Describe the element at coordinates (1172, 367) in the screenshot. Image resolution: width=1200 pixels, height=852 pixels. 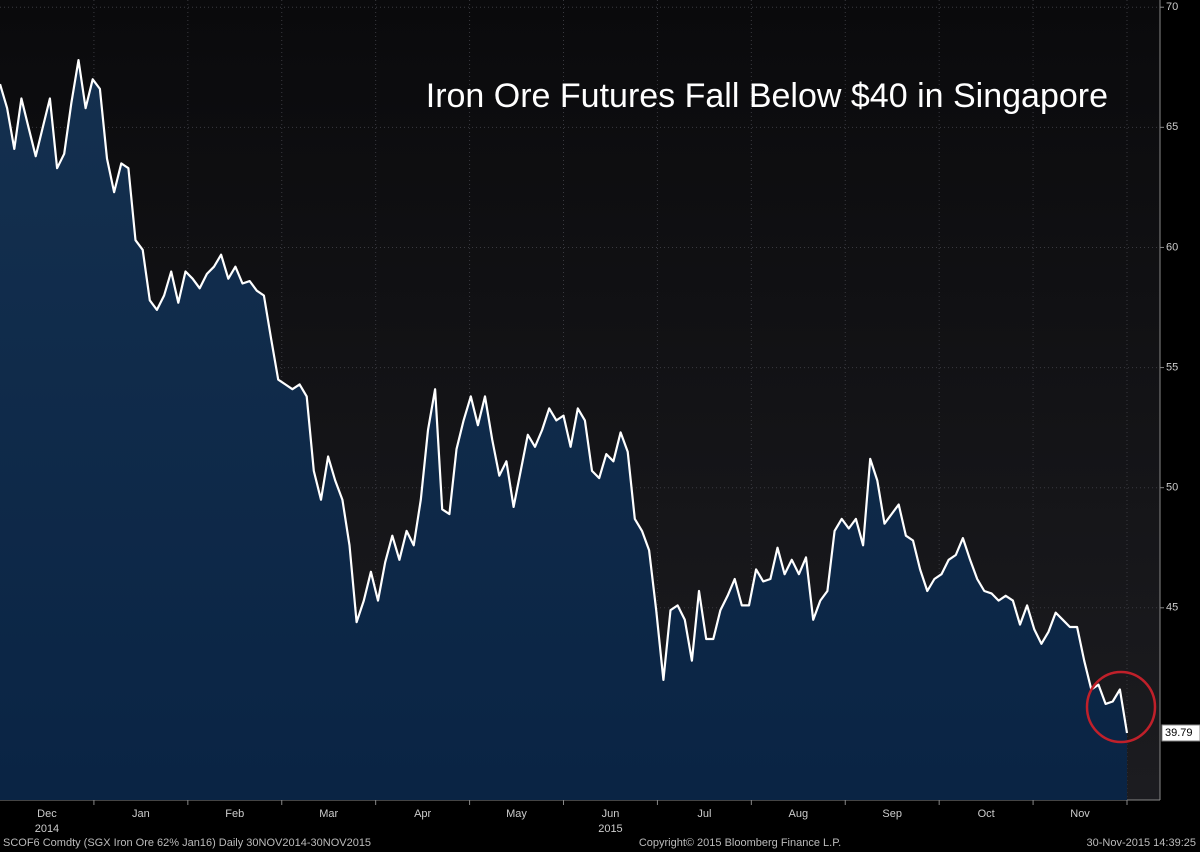
I see `y-tick-label: 55` at that location.